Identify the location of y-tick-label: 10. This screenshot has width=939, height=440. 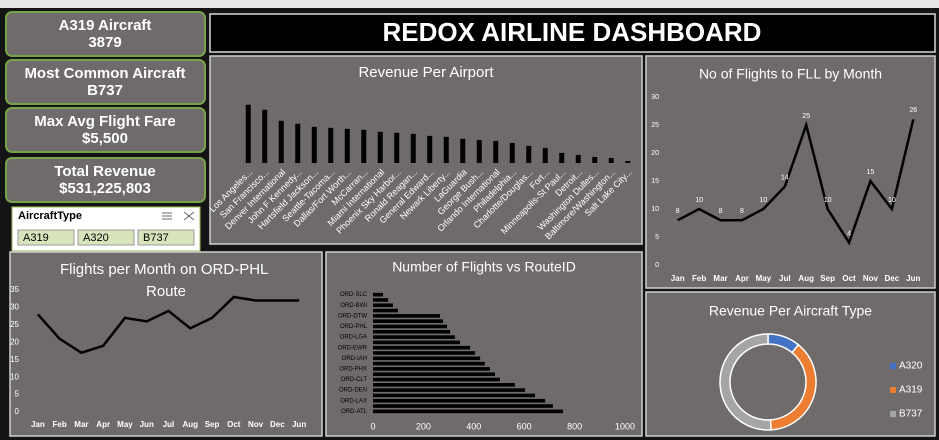
(655, 209).